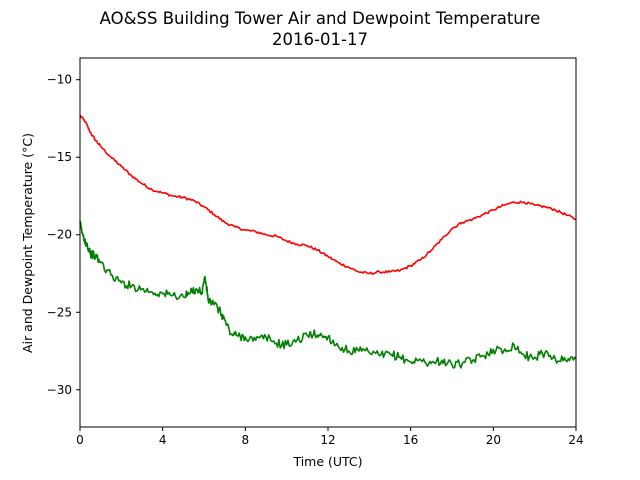  What do you see at coordinates (493, 440) in the screenshot?
I see `x-tick-label: 20` at bounding box center [493, 440].